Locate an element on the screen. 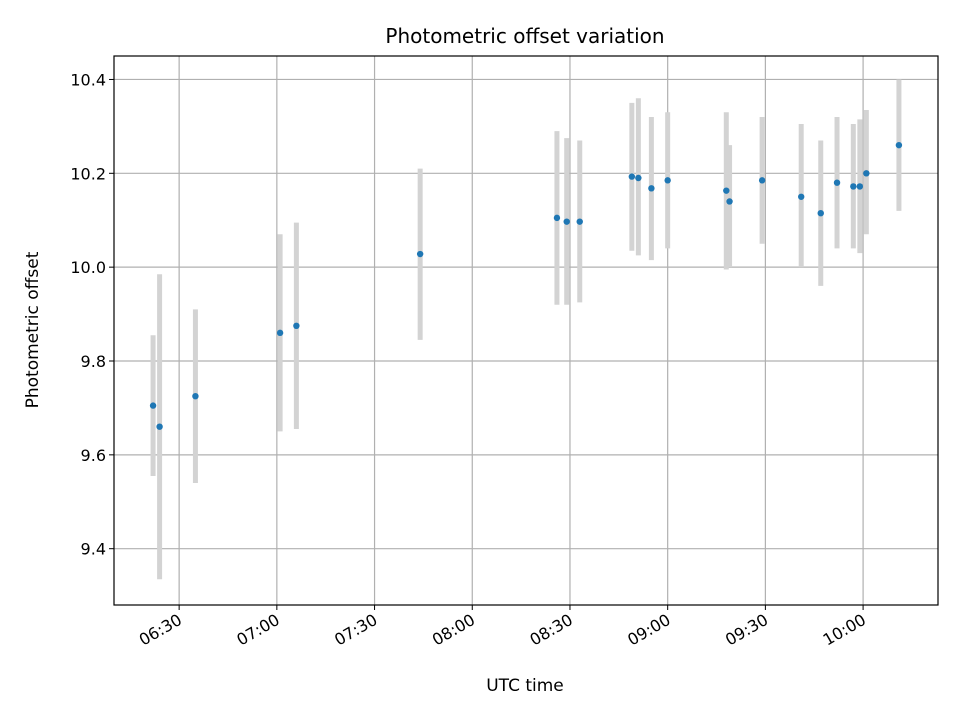 The width and height of the screenshot is (960, 720). y-tick-label: 10.0 is located at coordinates (88, 267).